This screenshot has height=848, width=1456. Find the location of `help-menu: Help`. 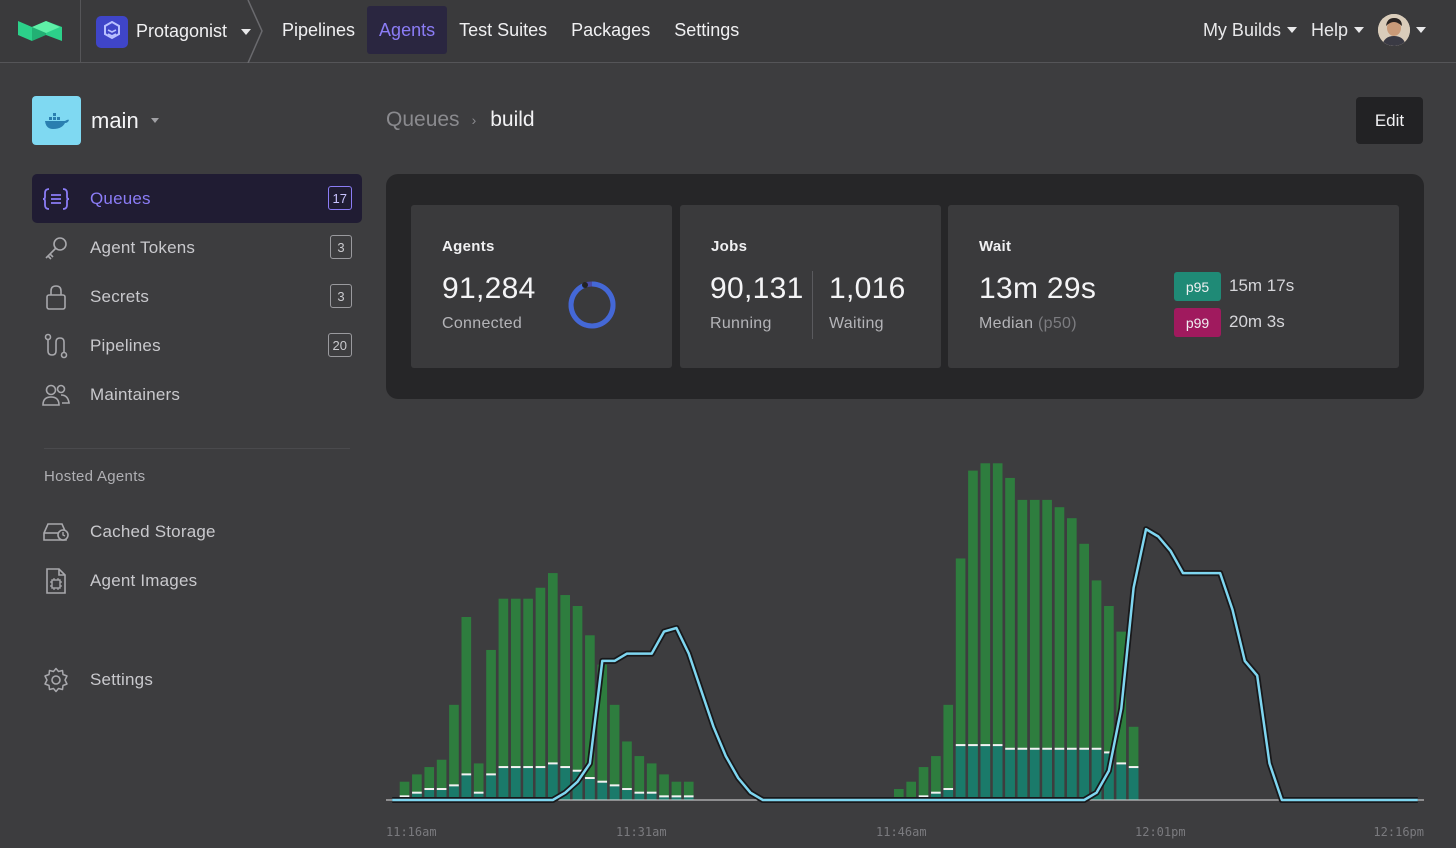

help-menu: Help is located at coordinates (1337, 30).